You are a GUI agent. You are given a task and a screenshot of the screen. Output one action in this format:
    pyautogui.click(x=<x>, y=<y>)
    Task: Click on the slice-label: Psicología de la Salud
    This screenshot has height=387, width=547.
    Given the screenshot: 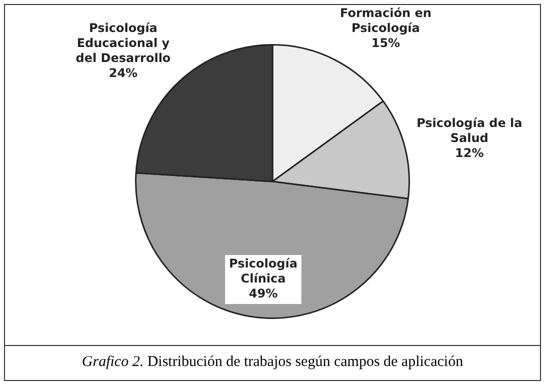 What is the action you would take?
    pyautogui.click(x=469, y=131)
    